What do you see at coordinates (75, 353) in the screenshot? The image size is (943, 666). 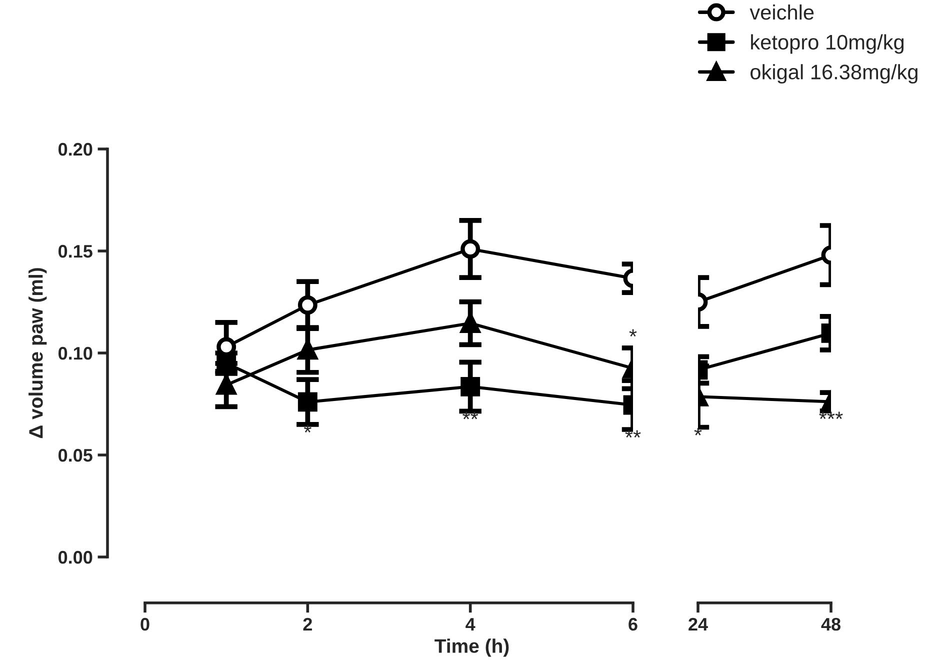 I see `y-tick-label: 0.10` at bounding box center [75, 353].